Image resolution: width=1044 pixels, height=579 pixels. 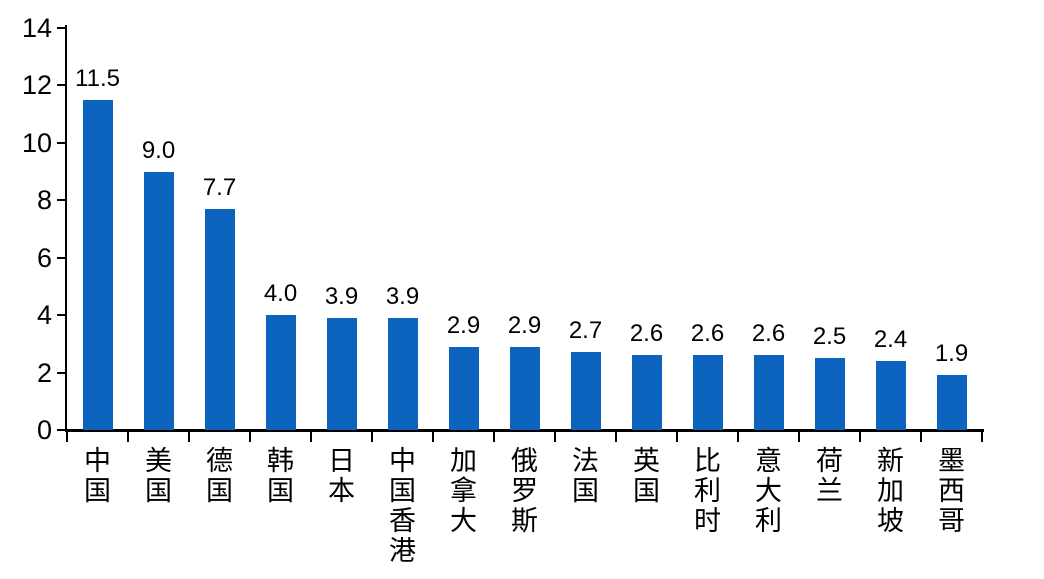 I want to click on bar-value-label: 11.5, so click(x=97, y=78).